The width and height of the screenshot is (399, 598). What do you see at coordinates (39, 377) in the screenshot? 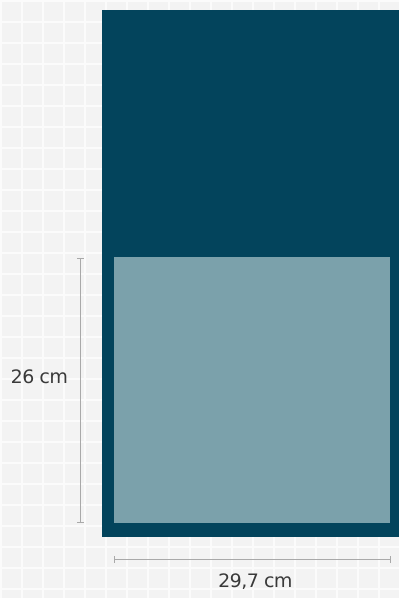
I see `height-label: 26 cm` at bounding box center [39, 377].